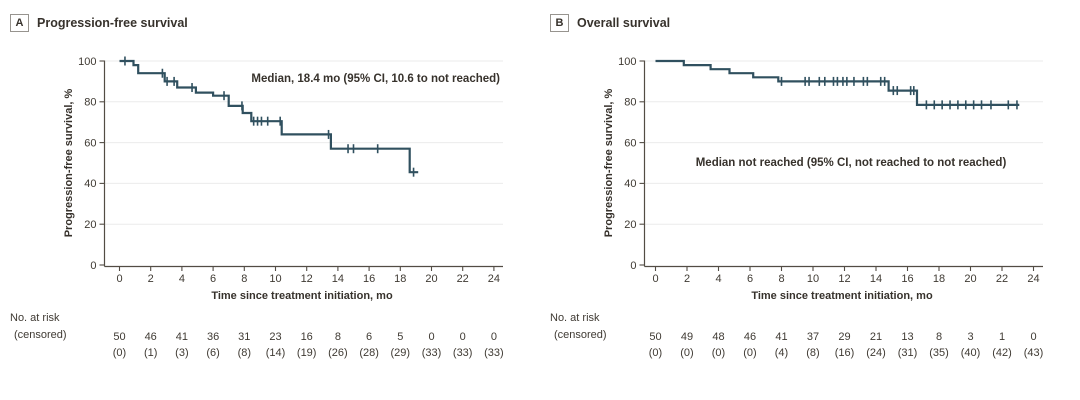 This screenshot has width=1080, height=400. Describe the element at coordinates (971, 353) in the screenshot. I see `censored-value: (40)` at that location.